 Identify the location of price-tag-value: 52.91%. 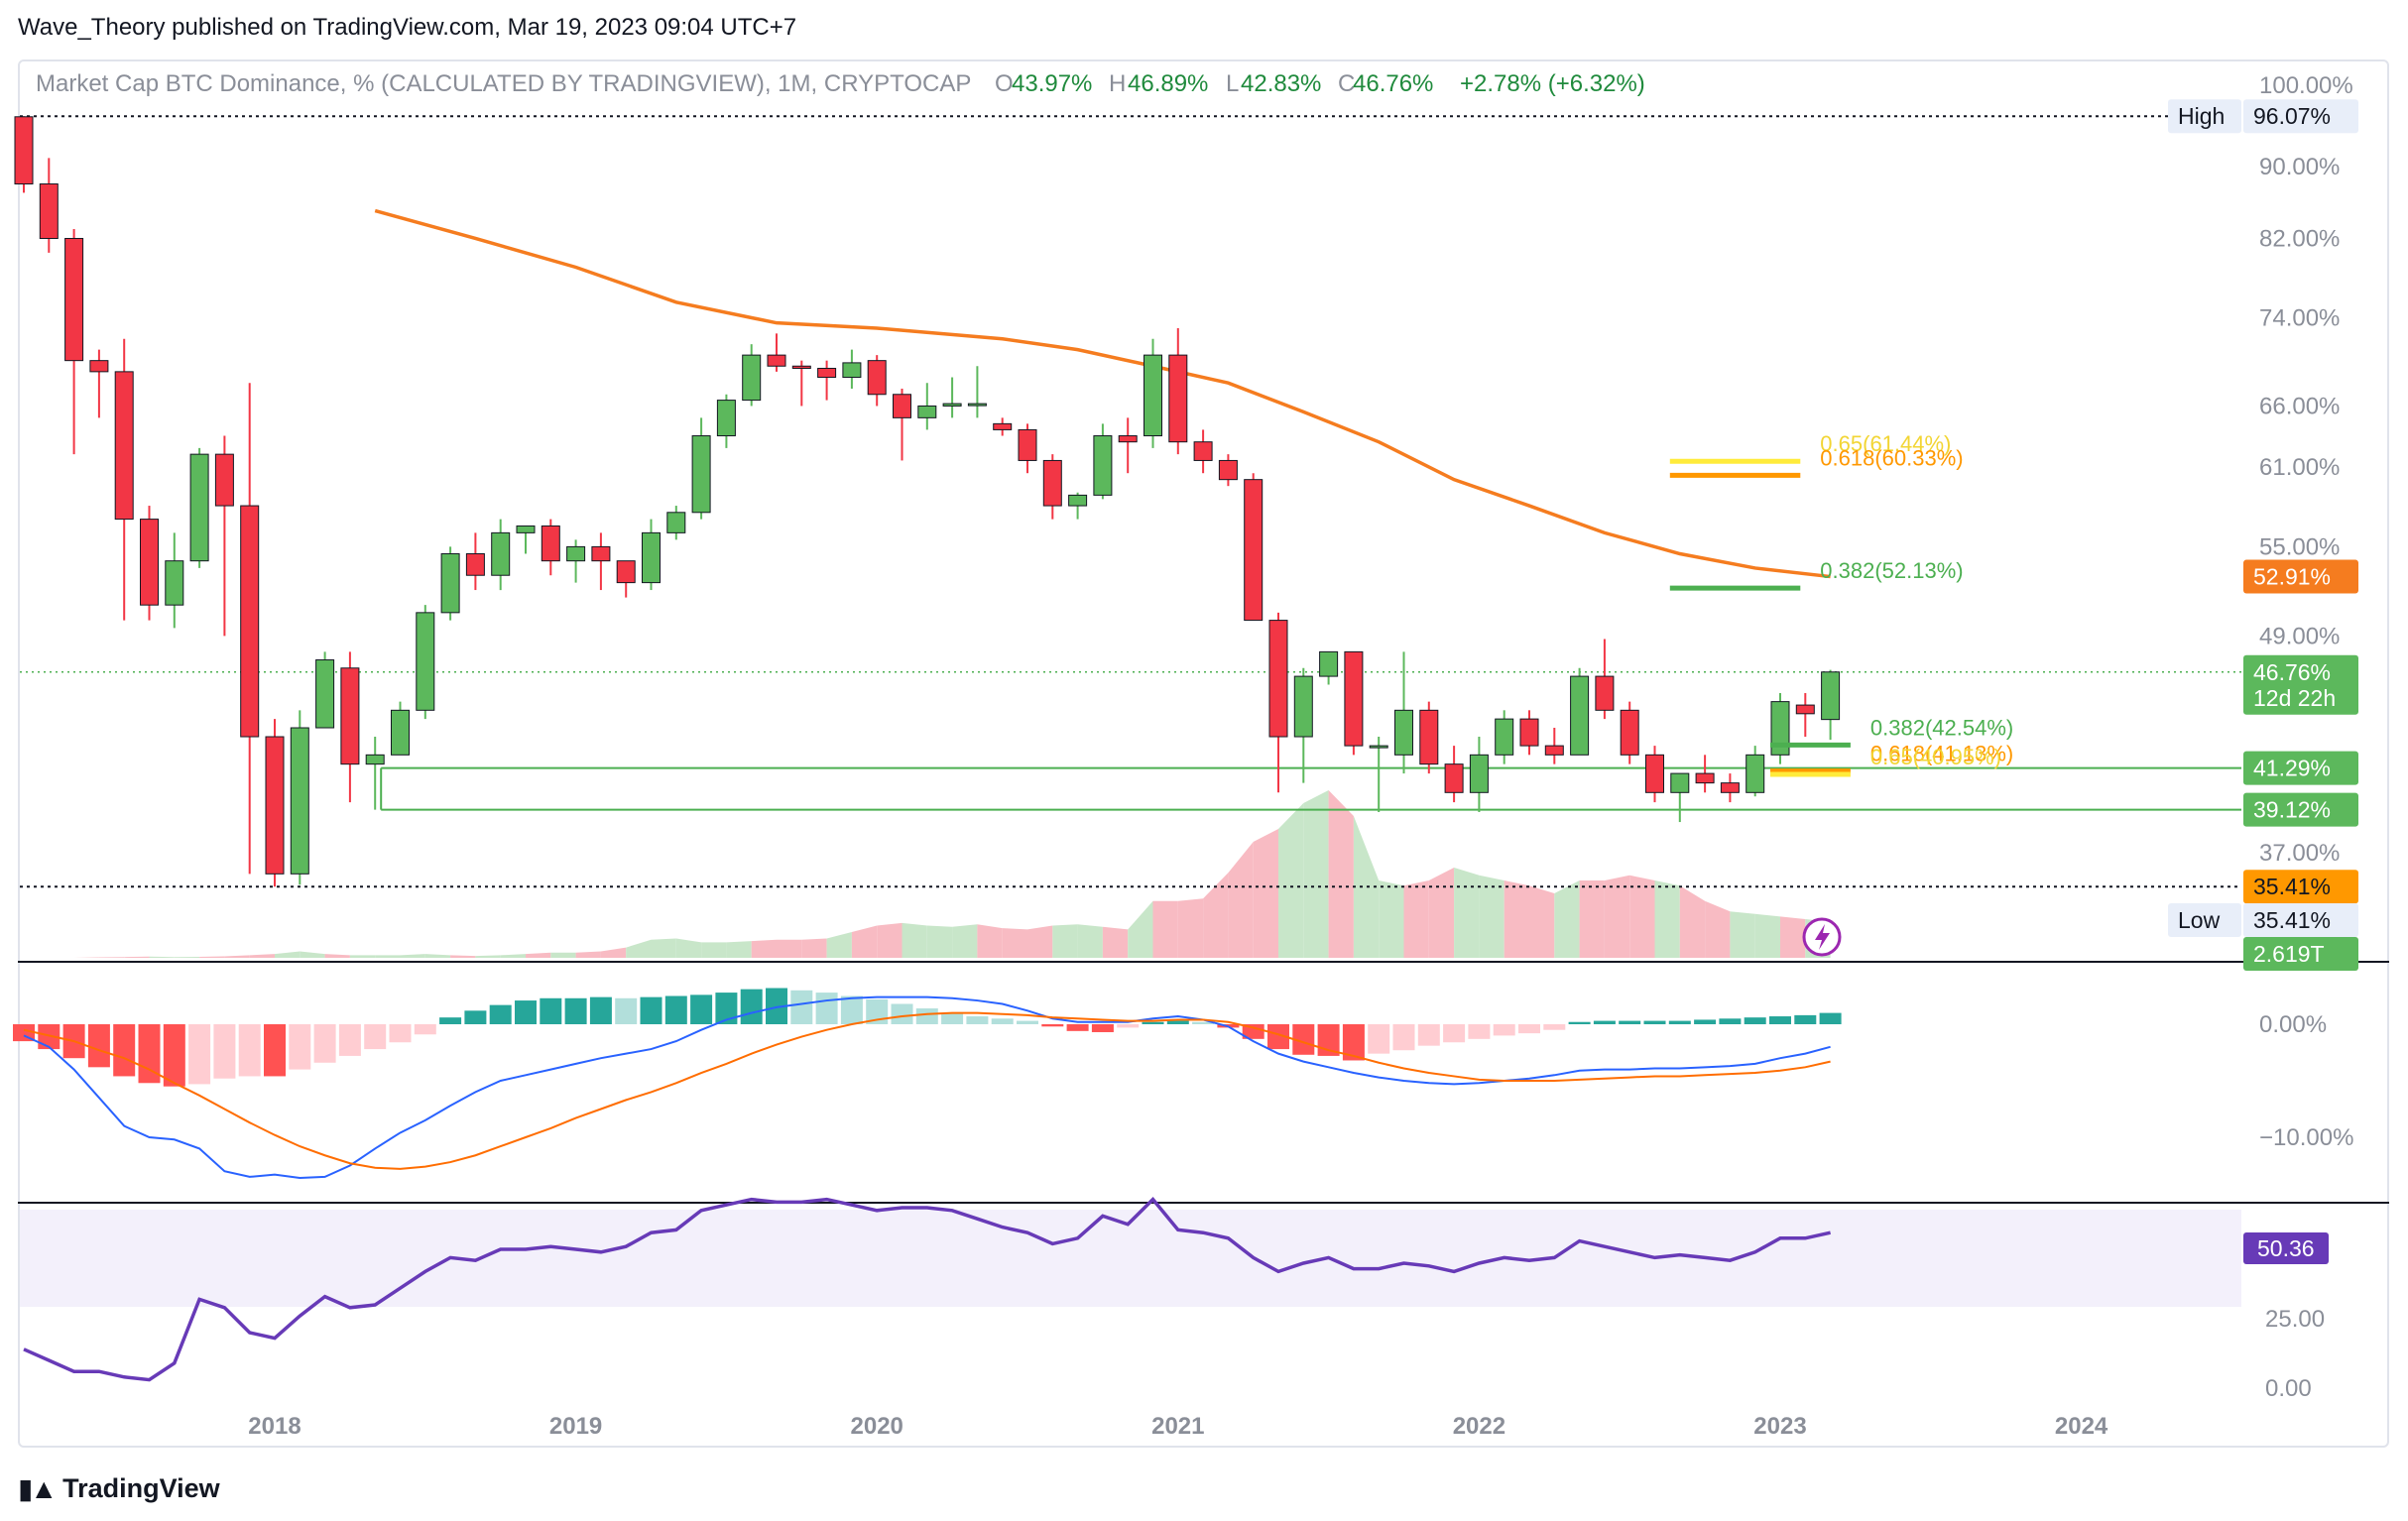
(2292, 577).